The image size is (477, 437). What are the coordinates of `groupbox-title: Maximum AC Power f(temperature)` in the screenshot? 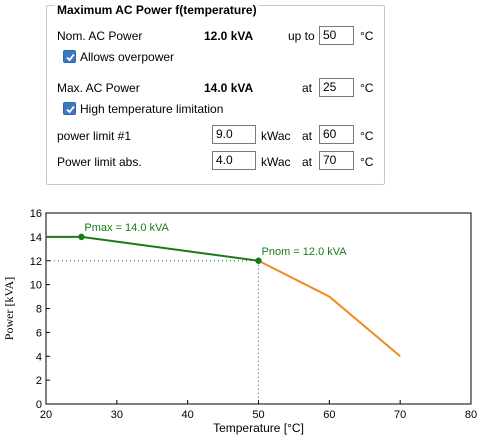 It's located at (157, 10).